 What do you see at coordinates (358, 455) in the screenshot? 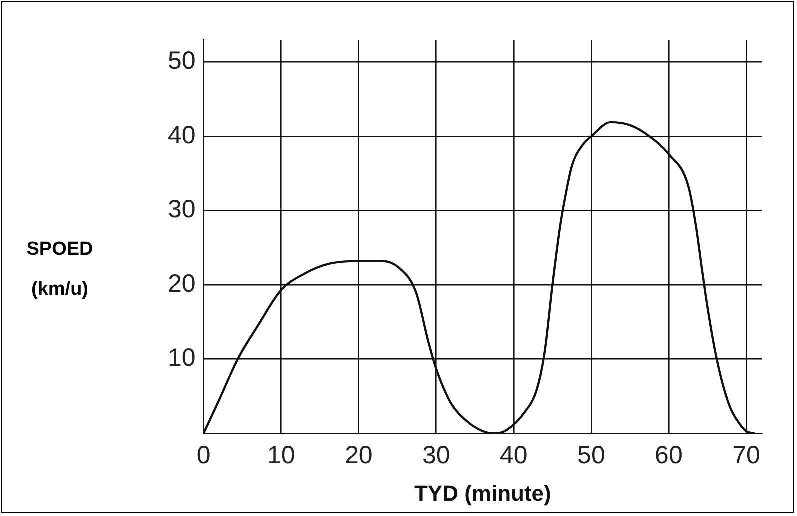
I see `x-tick-label: 20` at bounding box center [358, 455].